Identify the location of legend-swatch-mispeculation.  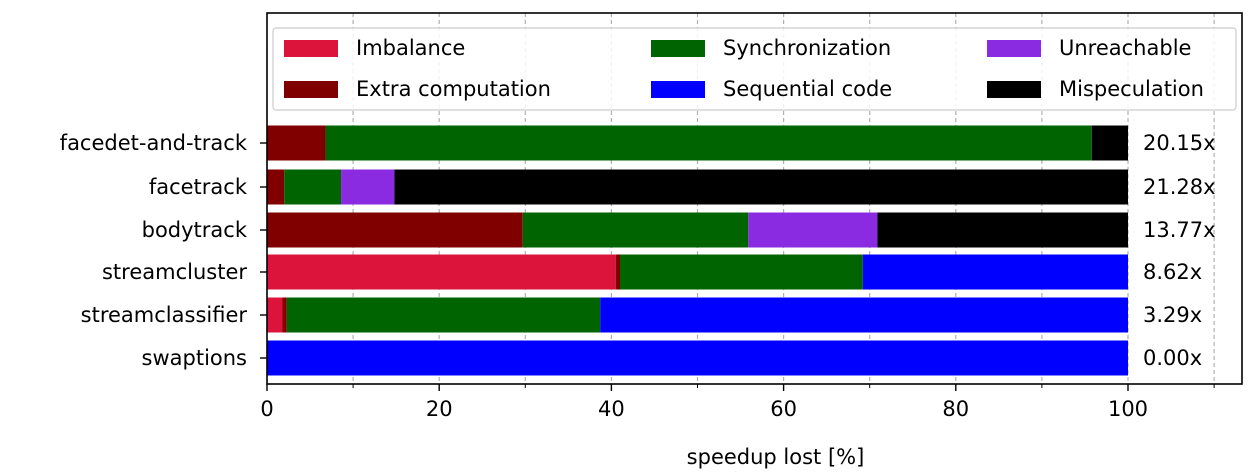
(1014, 89).